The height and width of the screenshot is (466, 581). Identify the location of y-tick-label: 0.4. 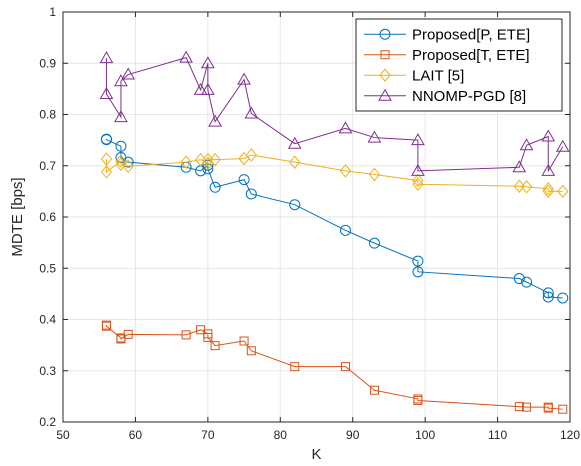
(47, 320).